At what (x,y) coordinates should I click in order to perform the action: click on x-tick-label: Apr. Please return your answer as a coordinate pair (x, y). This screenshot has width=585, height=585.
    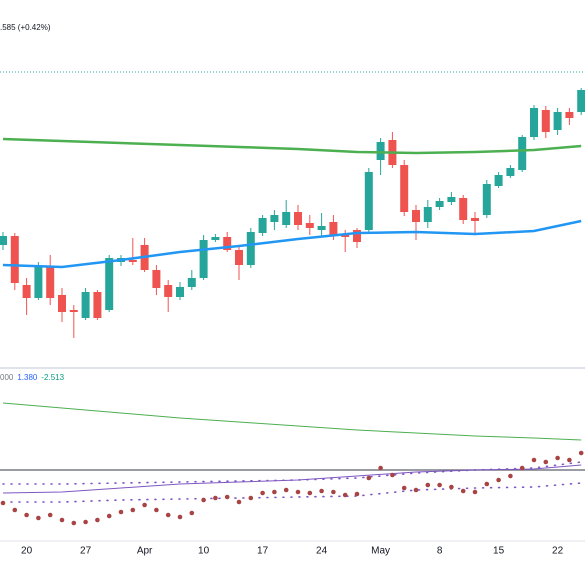
    Looking at the image, I should click on (145, 551).